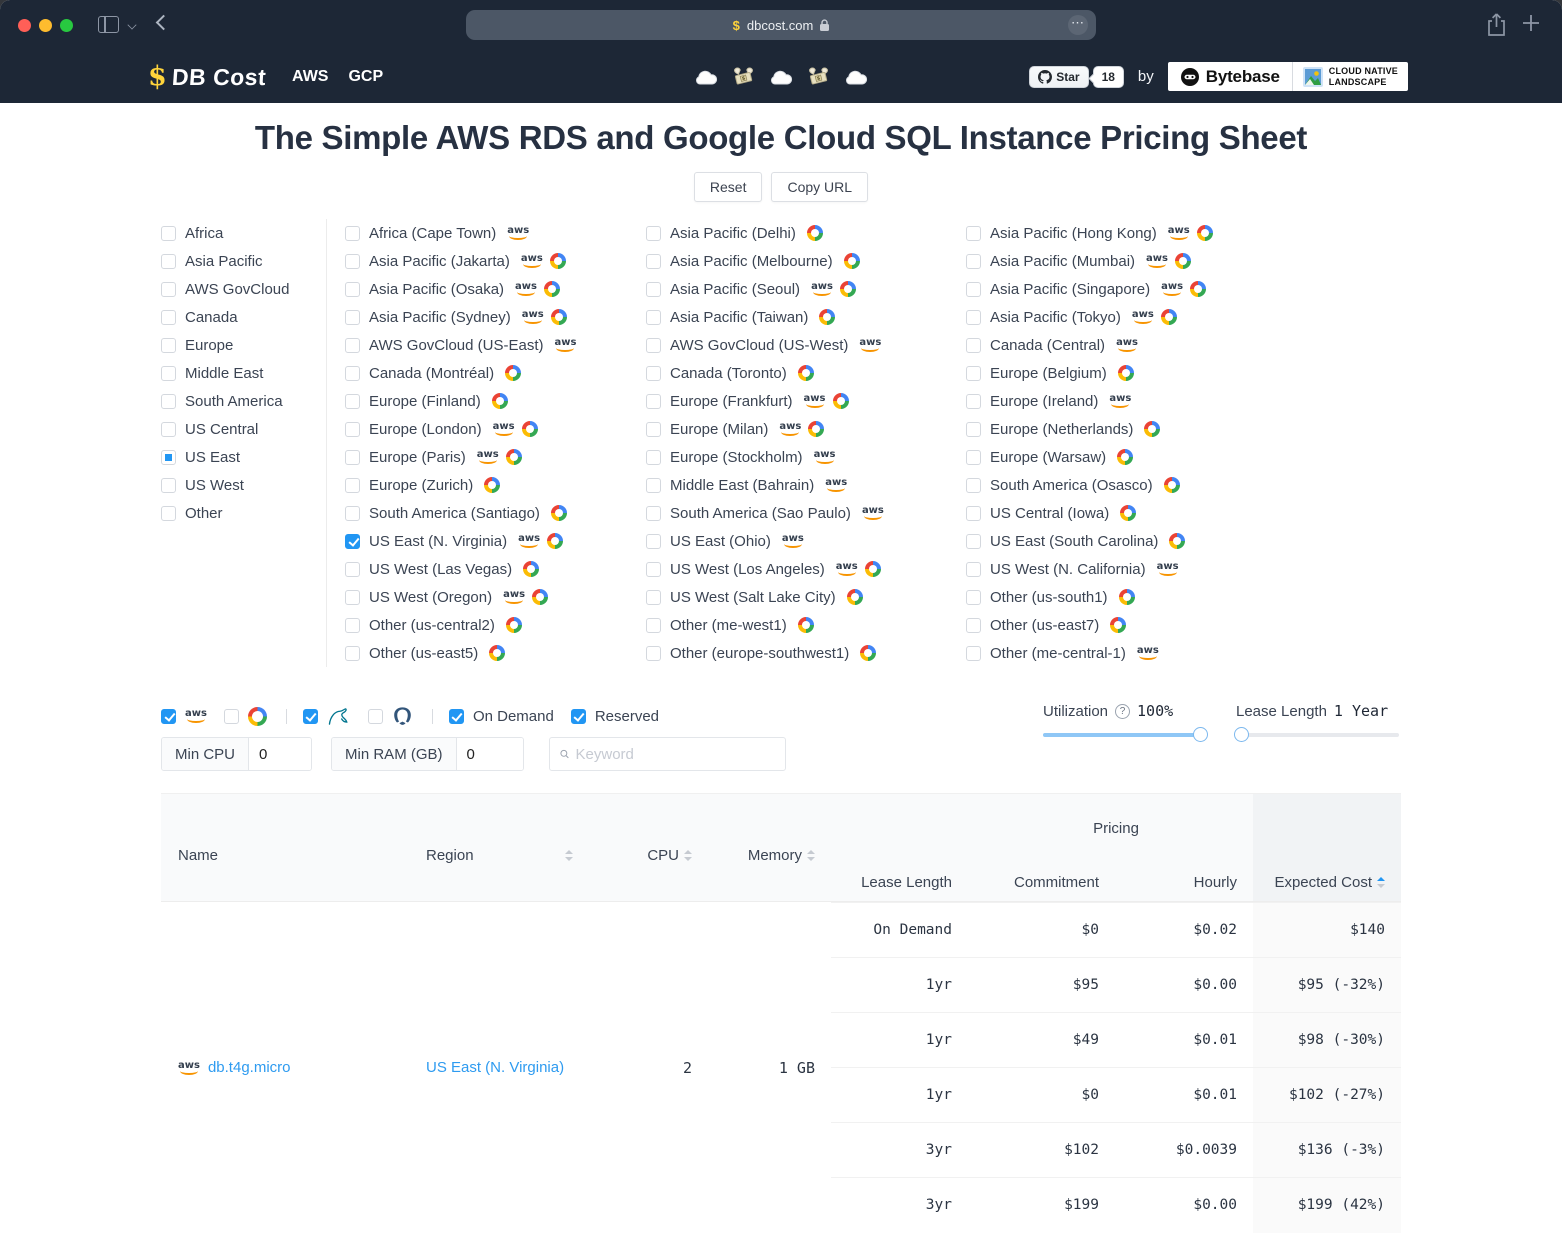 This screenshot has height=1240, width=1562. I want to click on aws-filter-checkbox, so click(168, 716).